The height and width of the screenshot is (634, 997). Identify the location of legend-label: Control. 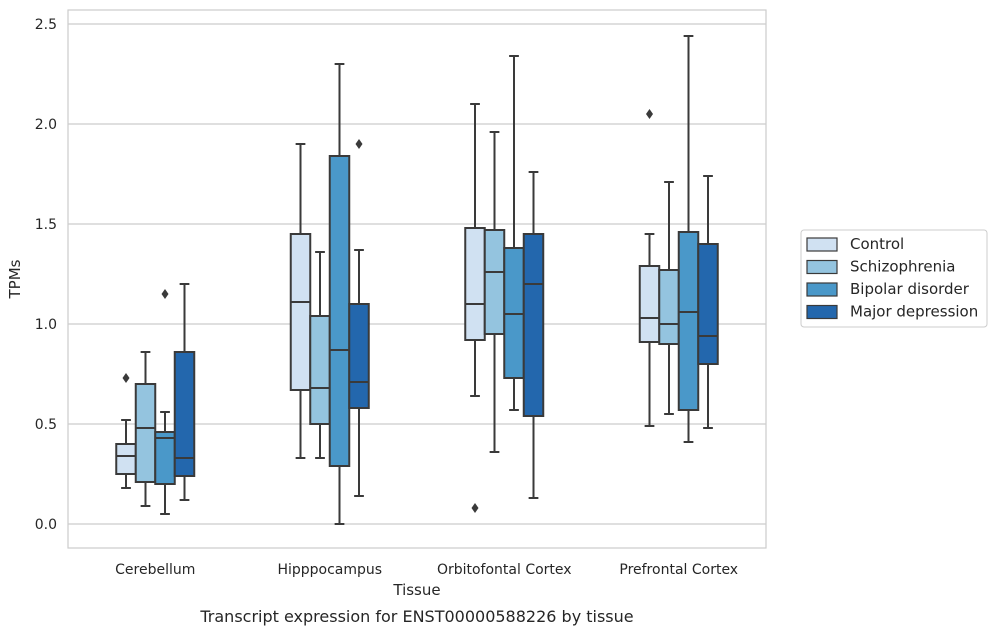
(877, 244).